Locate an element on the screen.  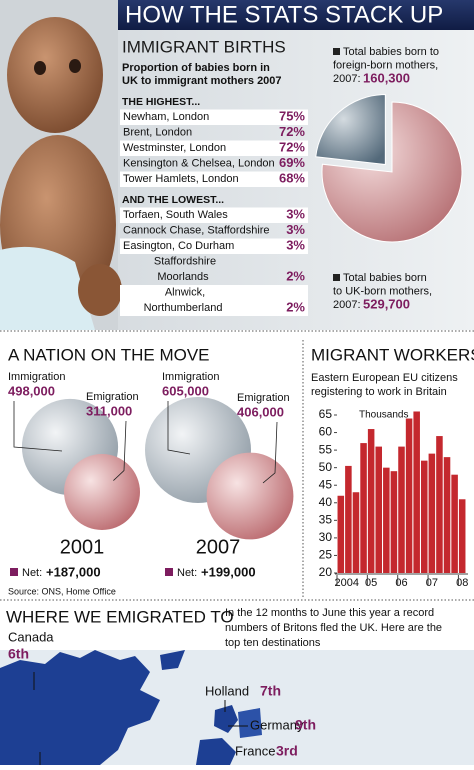
y-tick-label: 40 is located at coordinates (326, 502).